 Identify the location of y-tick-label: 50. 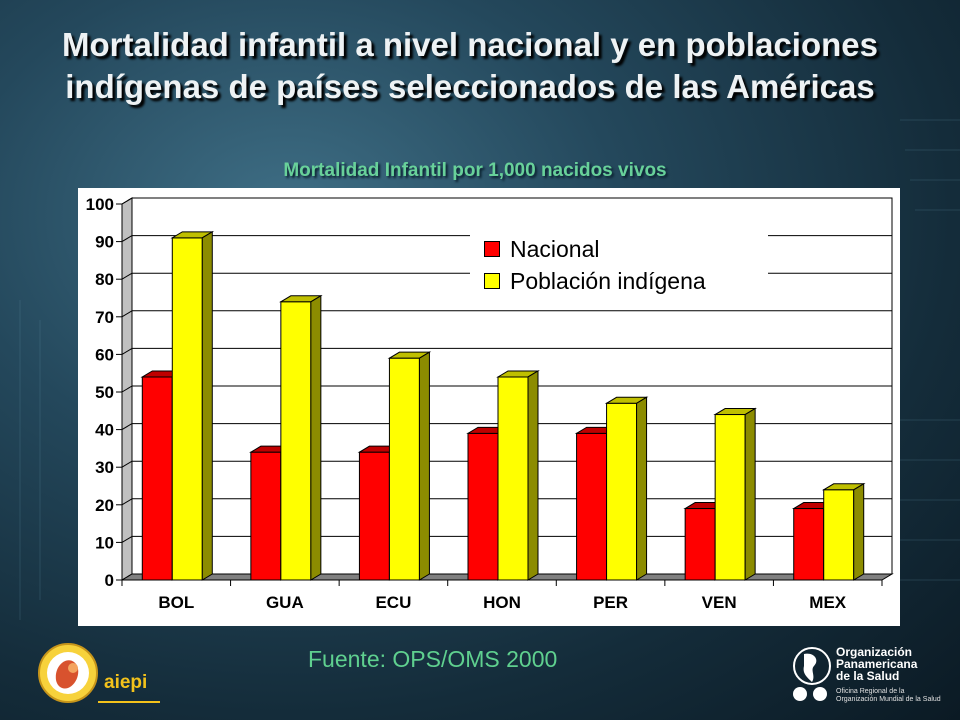
(104, 392).